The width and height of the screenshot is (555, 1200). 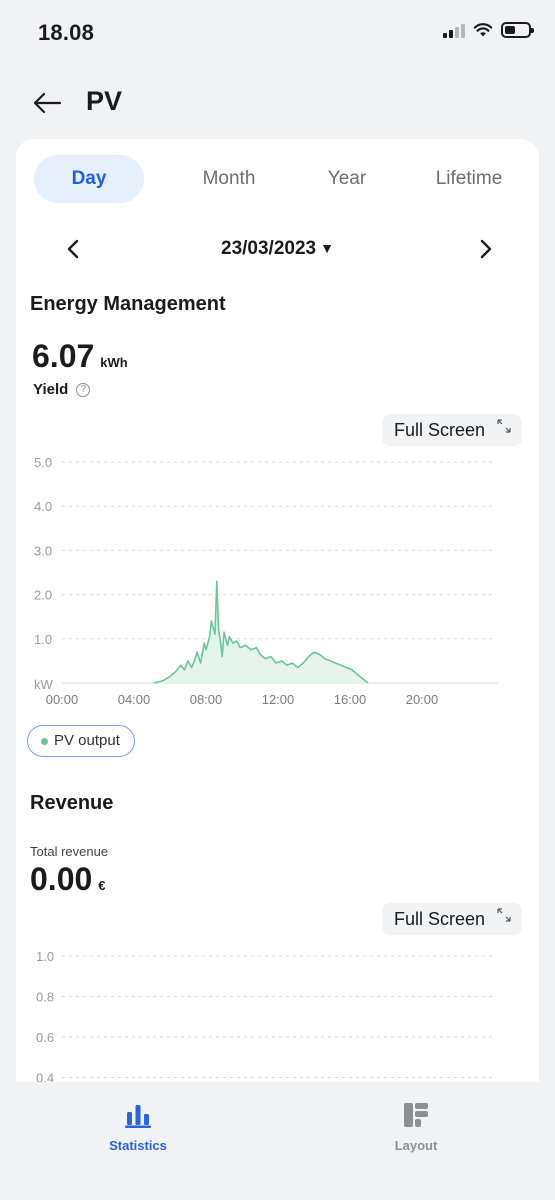 I want to click on nav-layout: Layout, so click(x=416, y=1126).